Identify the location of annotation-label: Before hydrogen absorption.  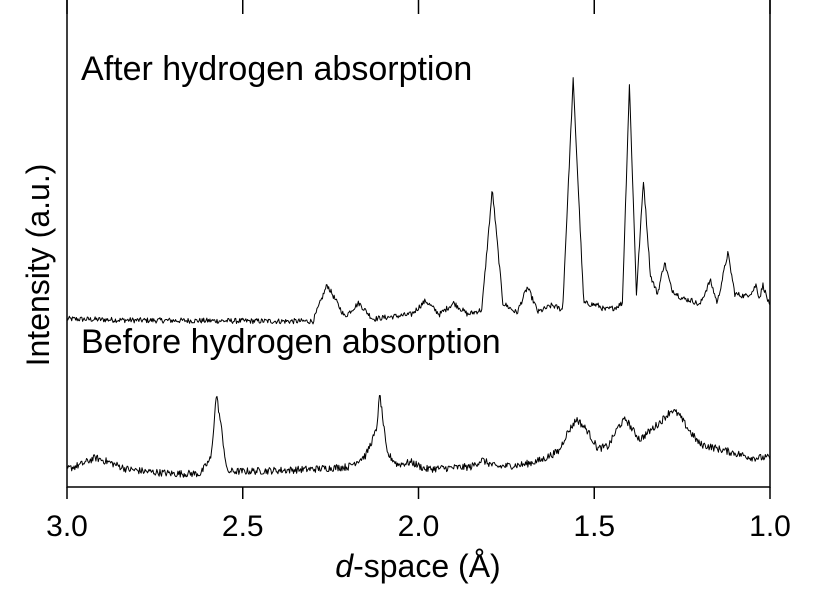
(291, 342).